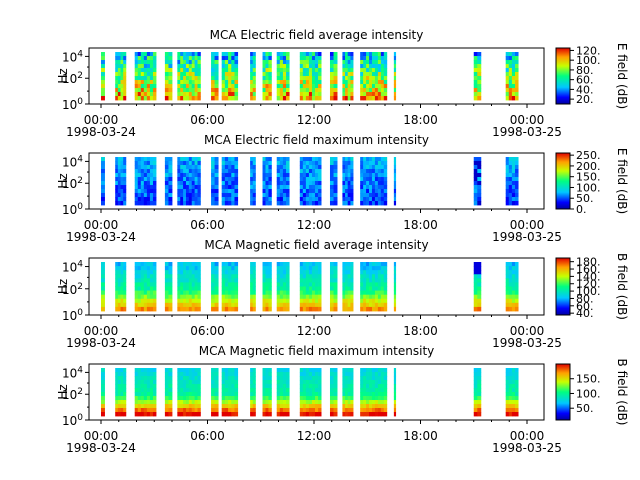 This screenshot has height=480, width=640. What do you see at coordinates (317, 35) in the screenshot?
I see `panel-title: MCA Electric field average intensity` at bounding box center [317, 35].